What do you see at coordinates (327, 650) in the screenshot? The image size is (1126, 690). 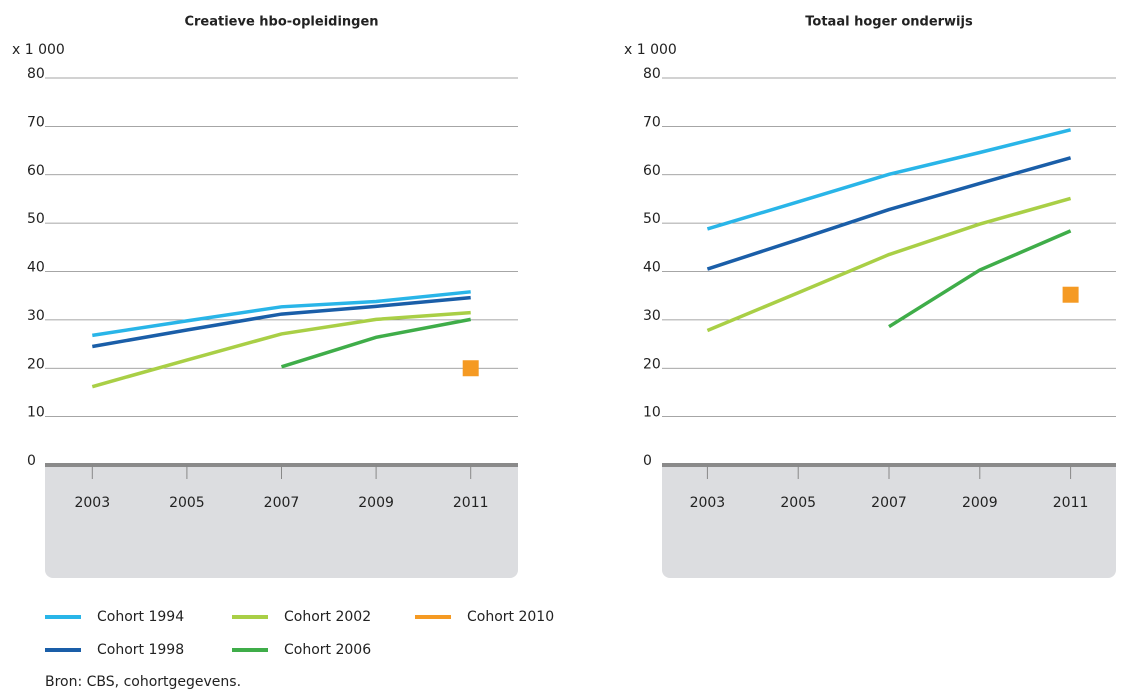 I see `legend-label: Cohort 2006` at bounding box center [327, 650].